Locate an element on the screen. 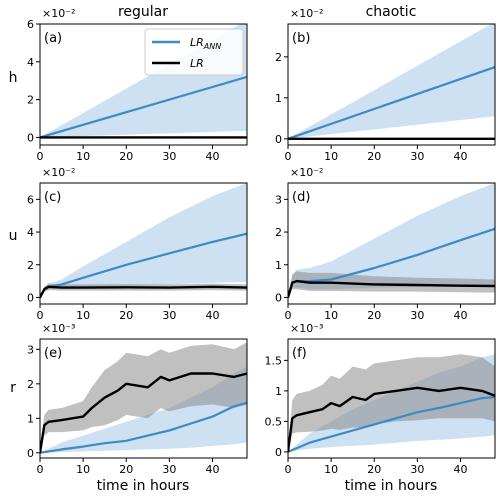  panel-e: 0 10 20 30 40 0 1 2 3 (e) ×10⁻³ is located at coordinates (137, 399).